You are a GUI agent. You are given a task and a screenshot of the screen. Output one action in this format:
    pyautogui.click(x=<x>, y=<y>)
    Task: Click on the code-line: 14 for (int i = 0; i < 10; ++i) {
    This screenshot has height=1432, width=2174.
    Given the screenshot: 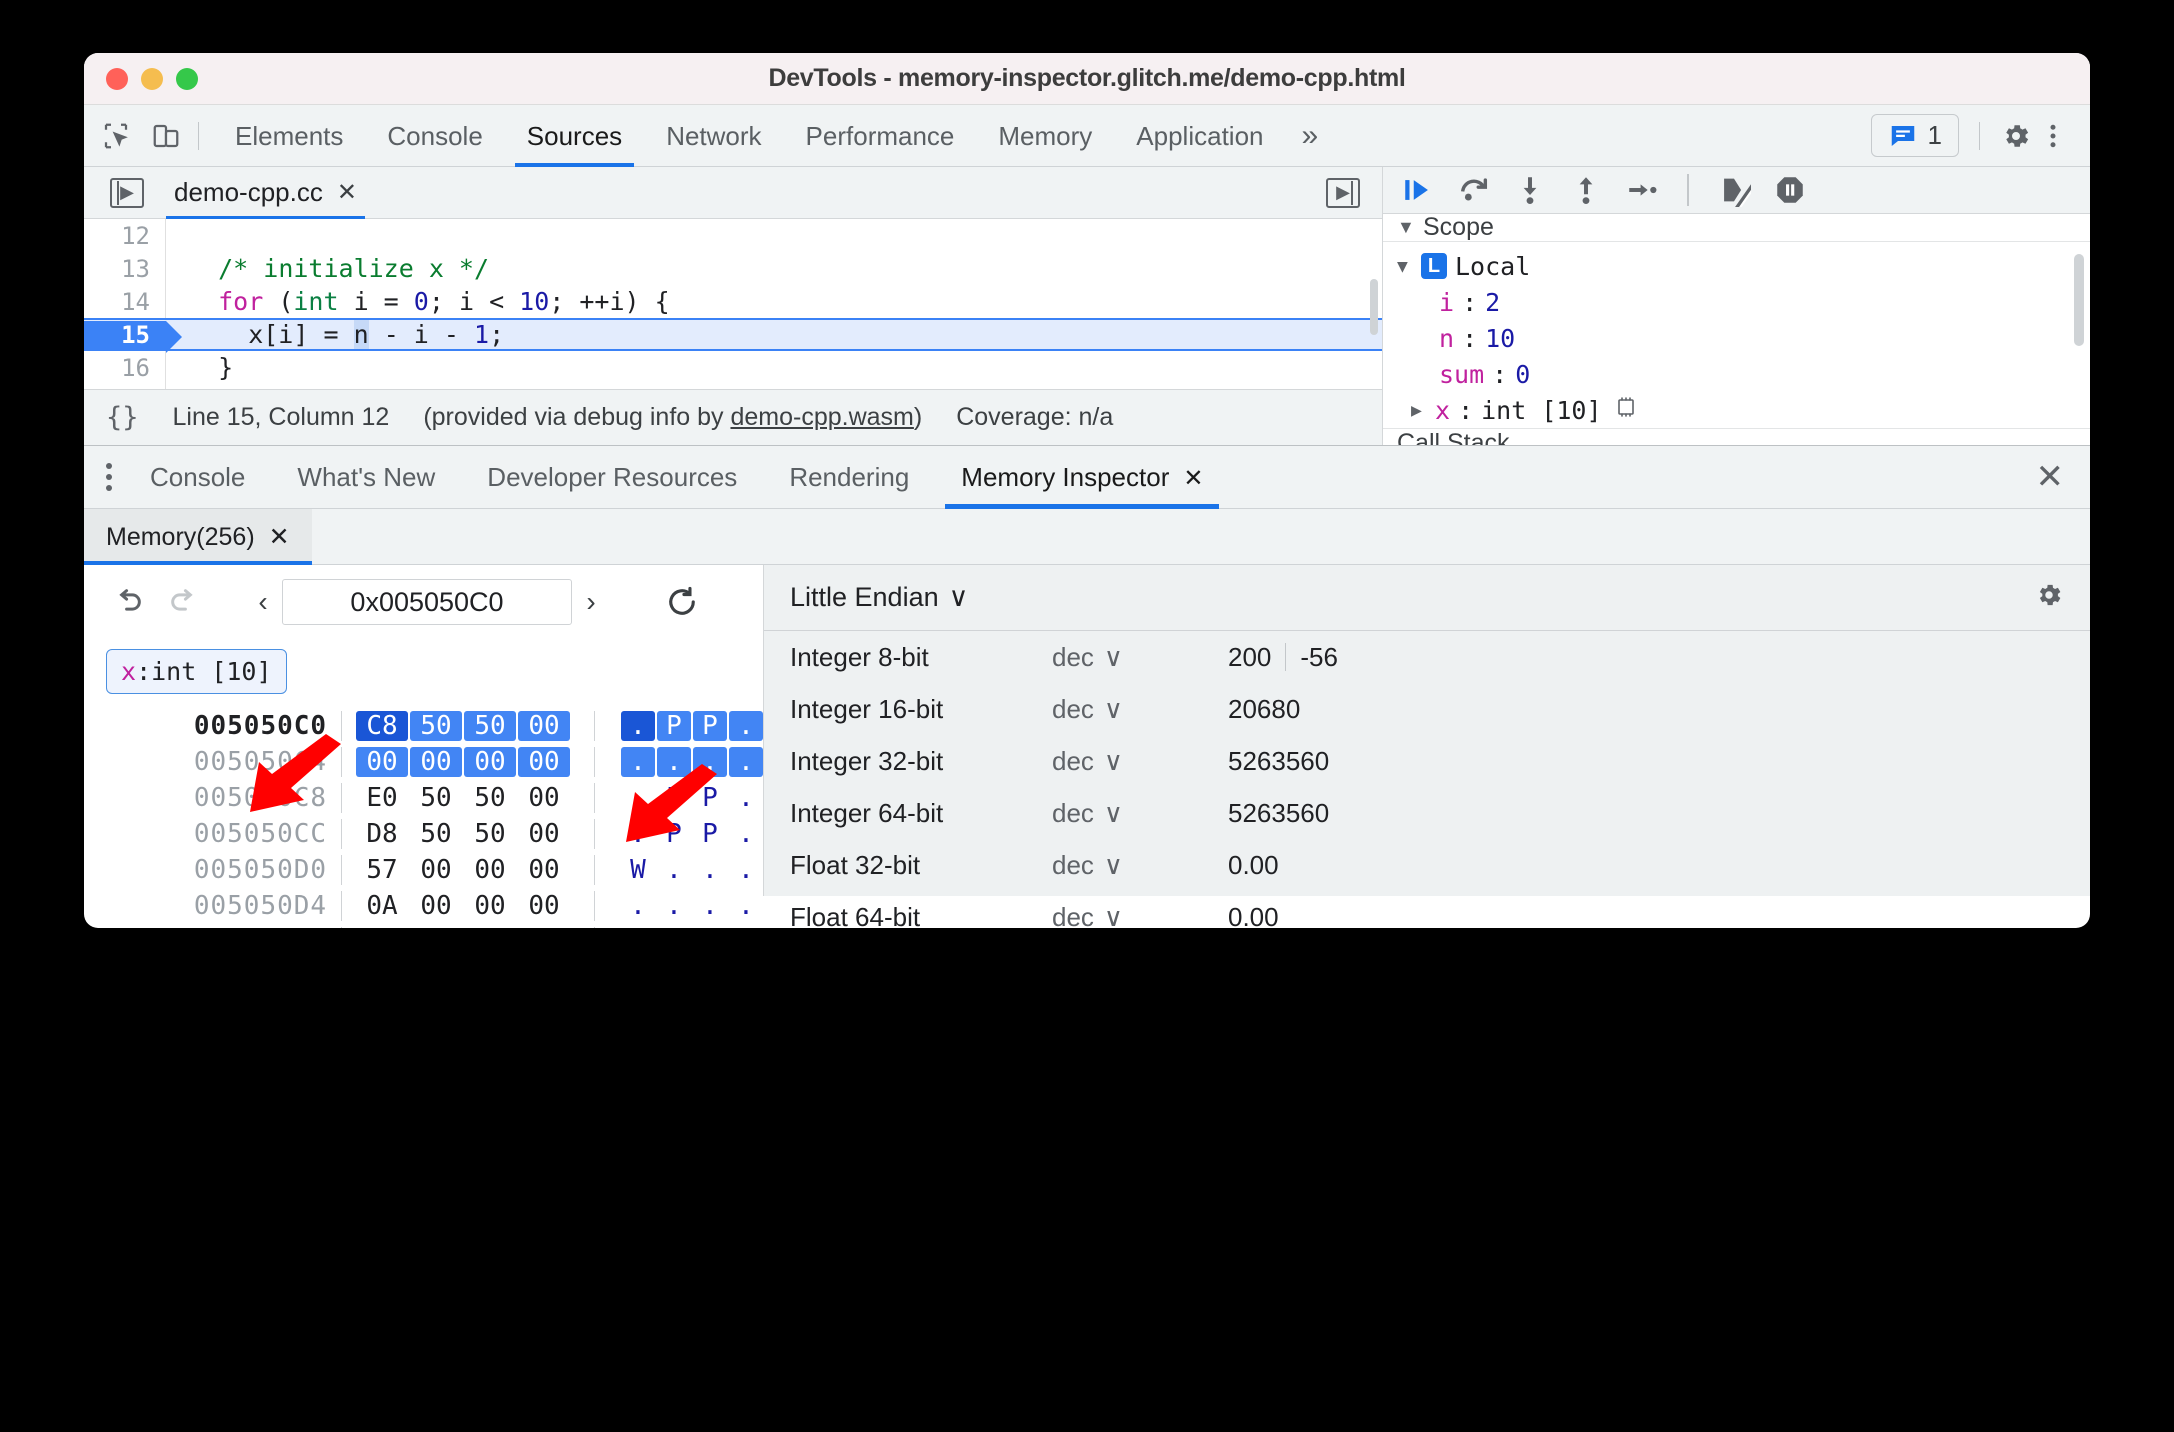 What is the action you would take?
    pyautogui.click(x=733, y=301)
    